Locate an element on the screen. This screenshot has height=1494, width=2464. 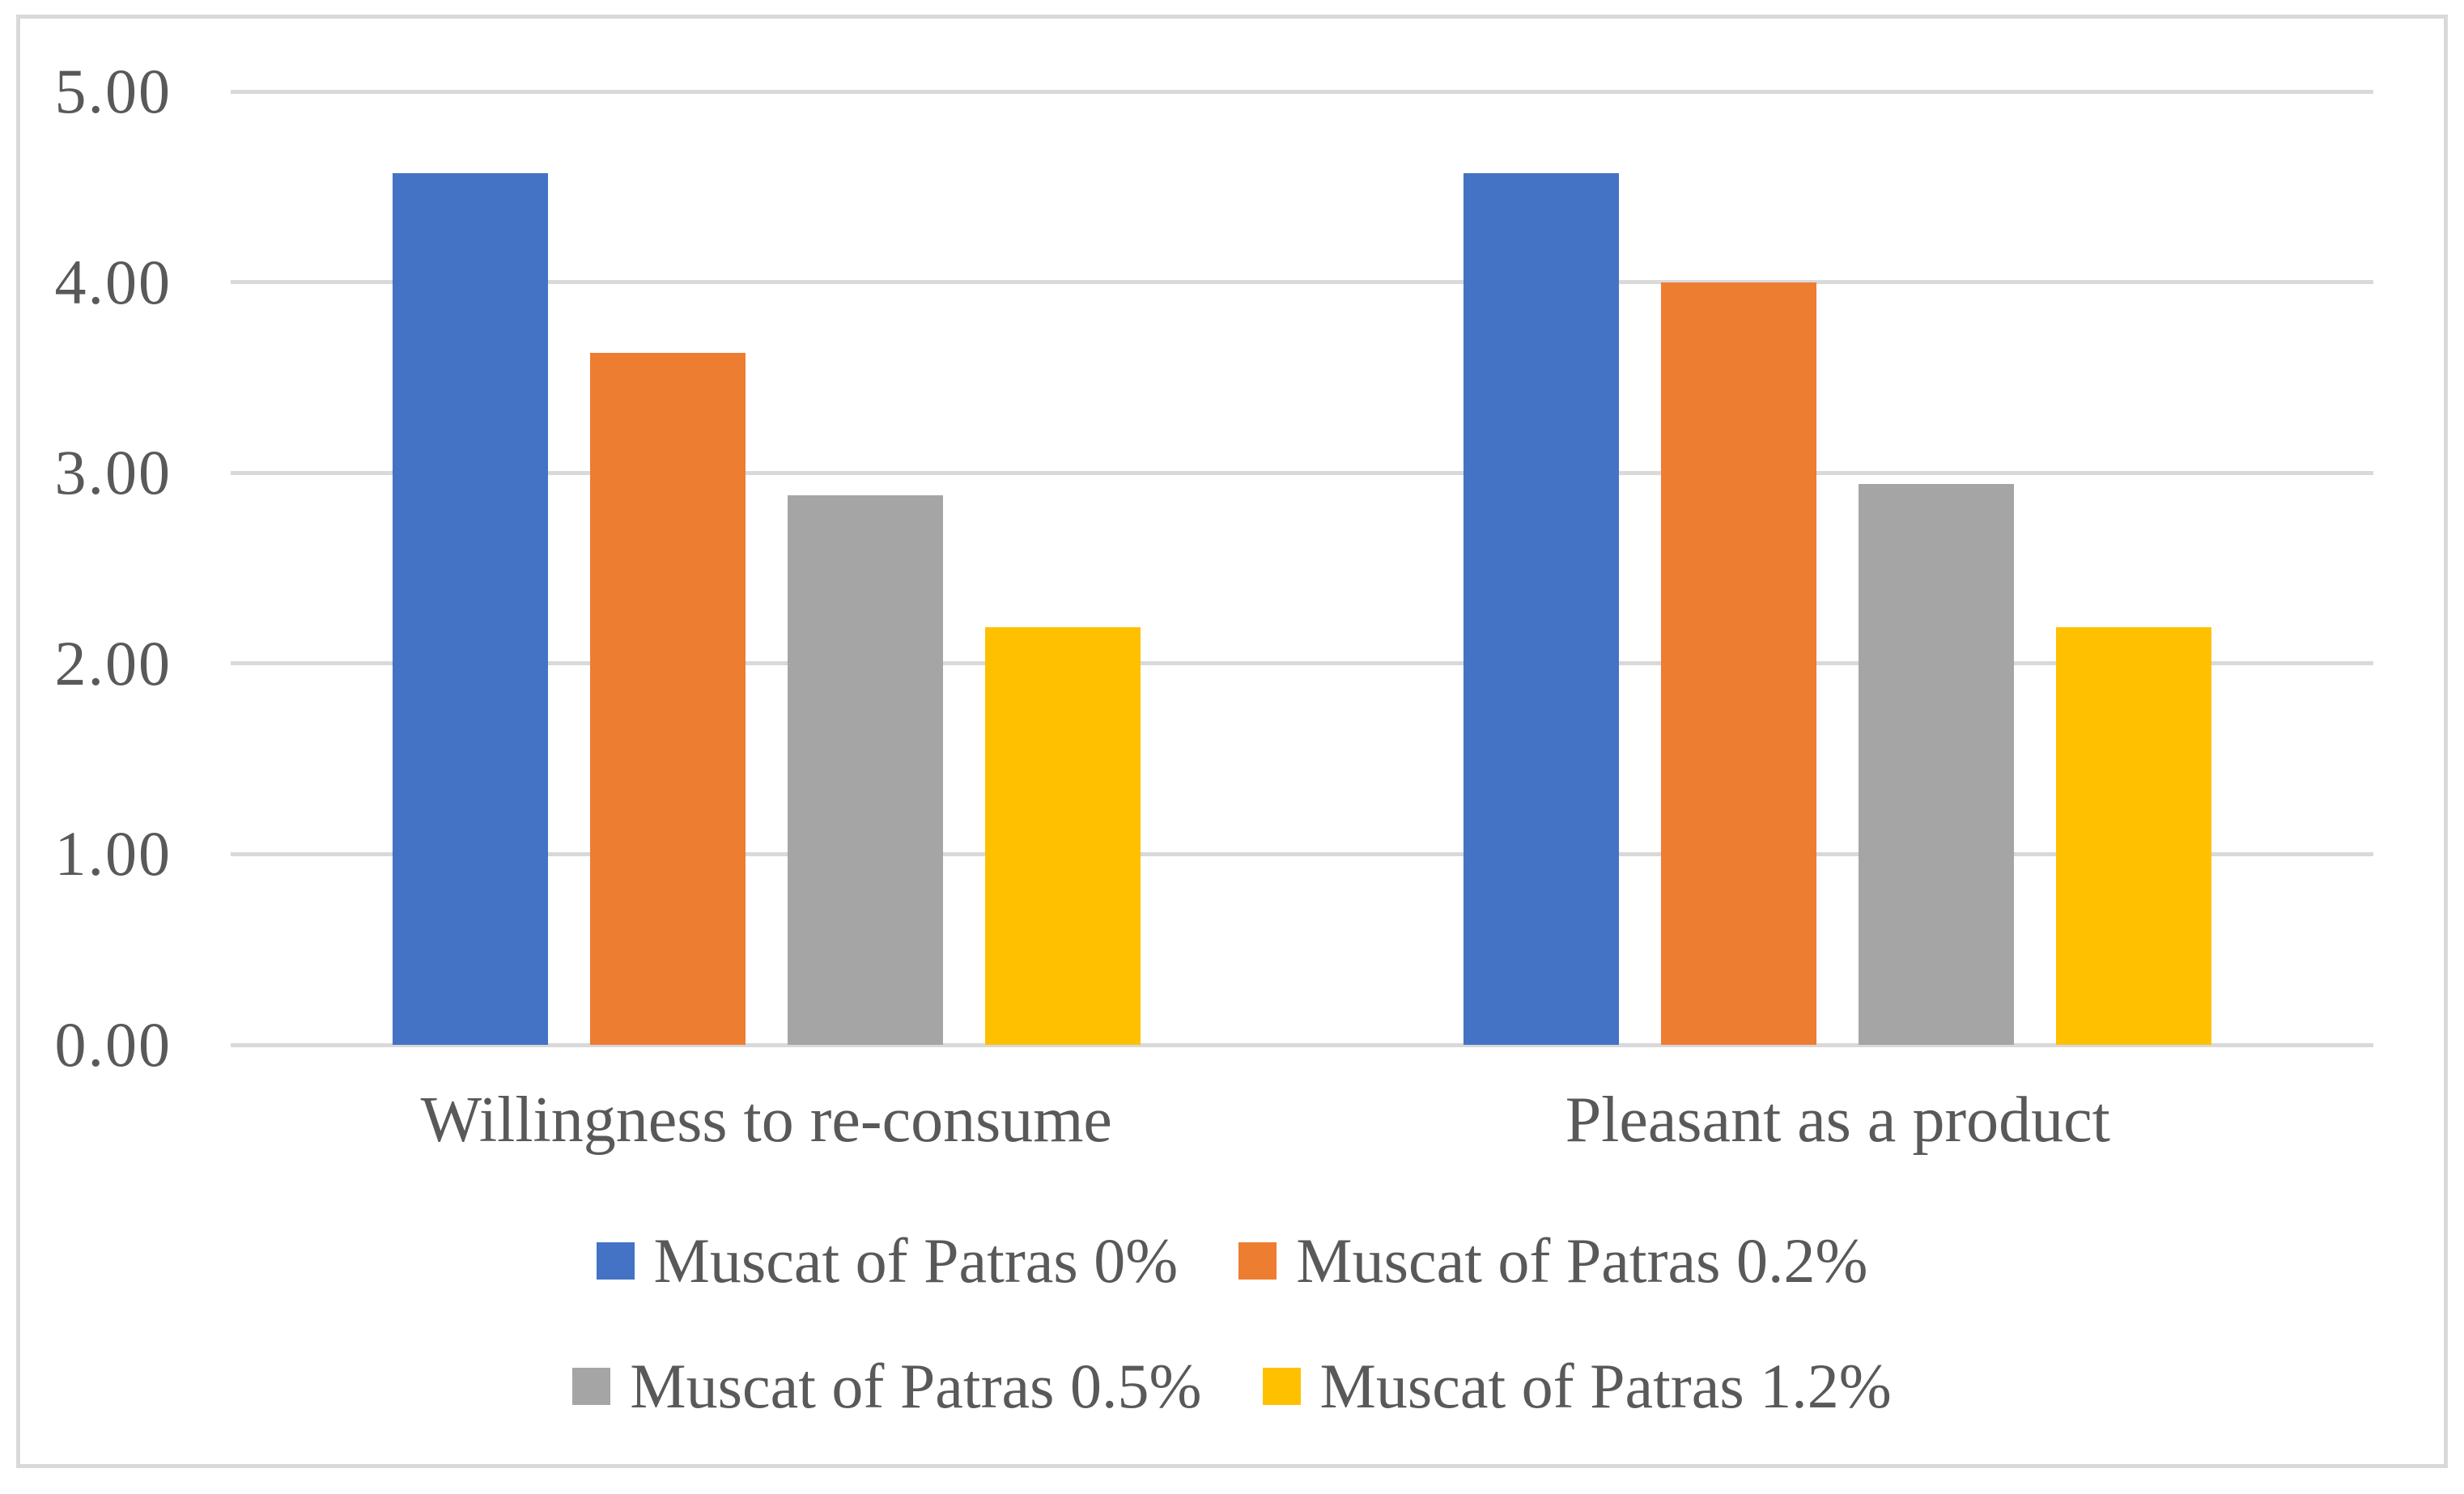
legend-swatch-gray-icon is located at coordinates (592, 1386).